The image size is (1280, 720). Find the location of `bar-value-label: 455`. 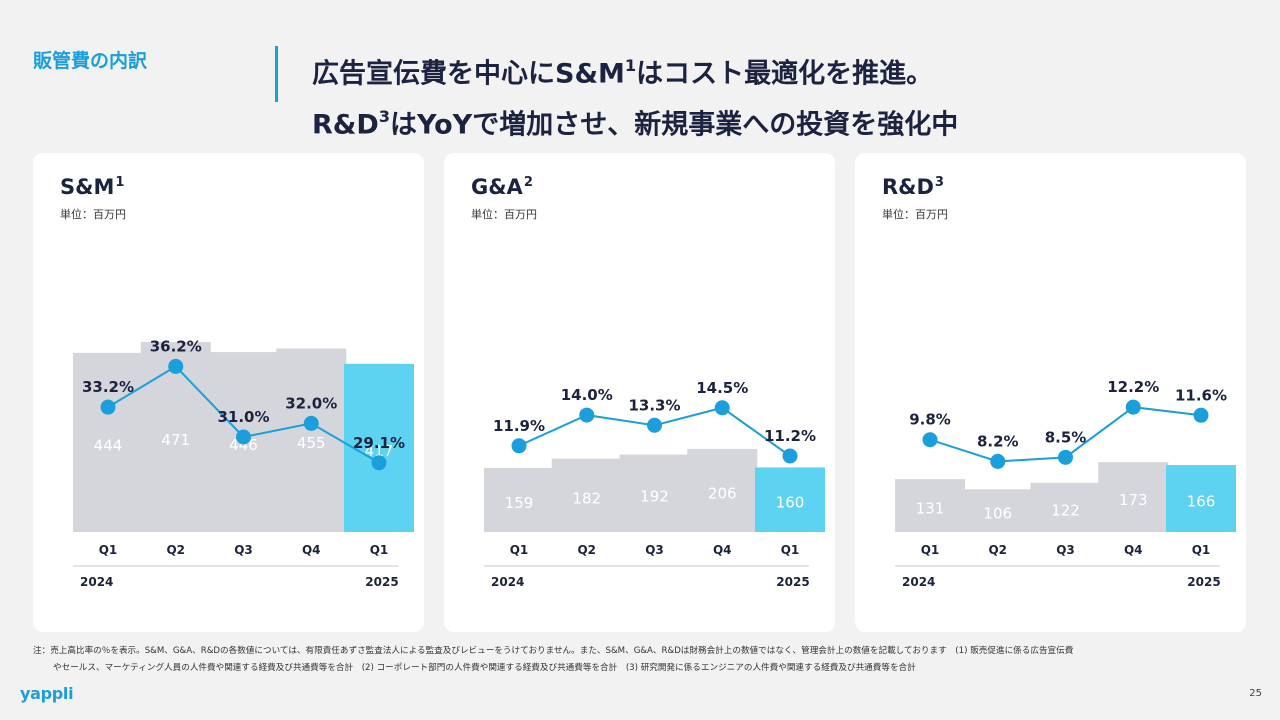

bar-value-label: 455 is located at coordinates (311, 443).